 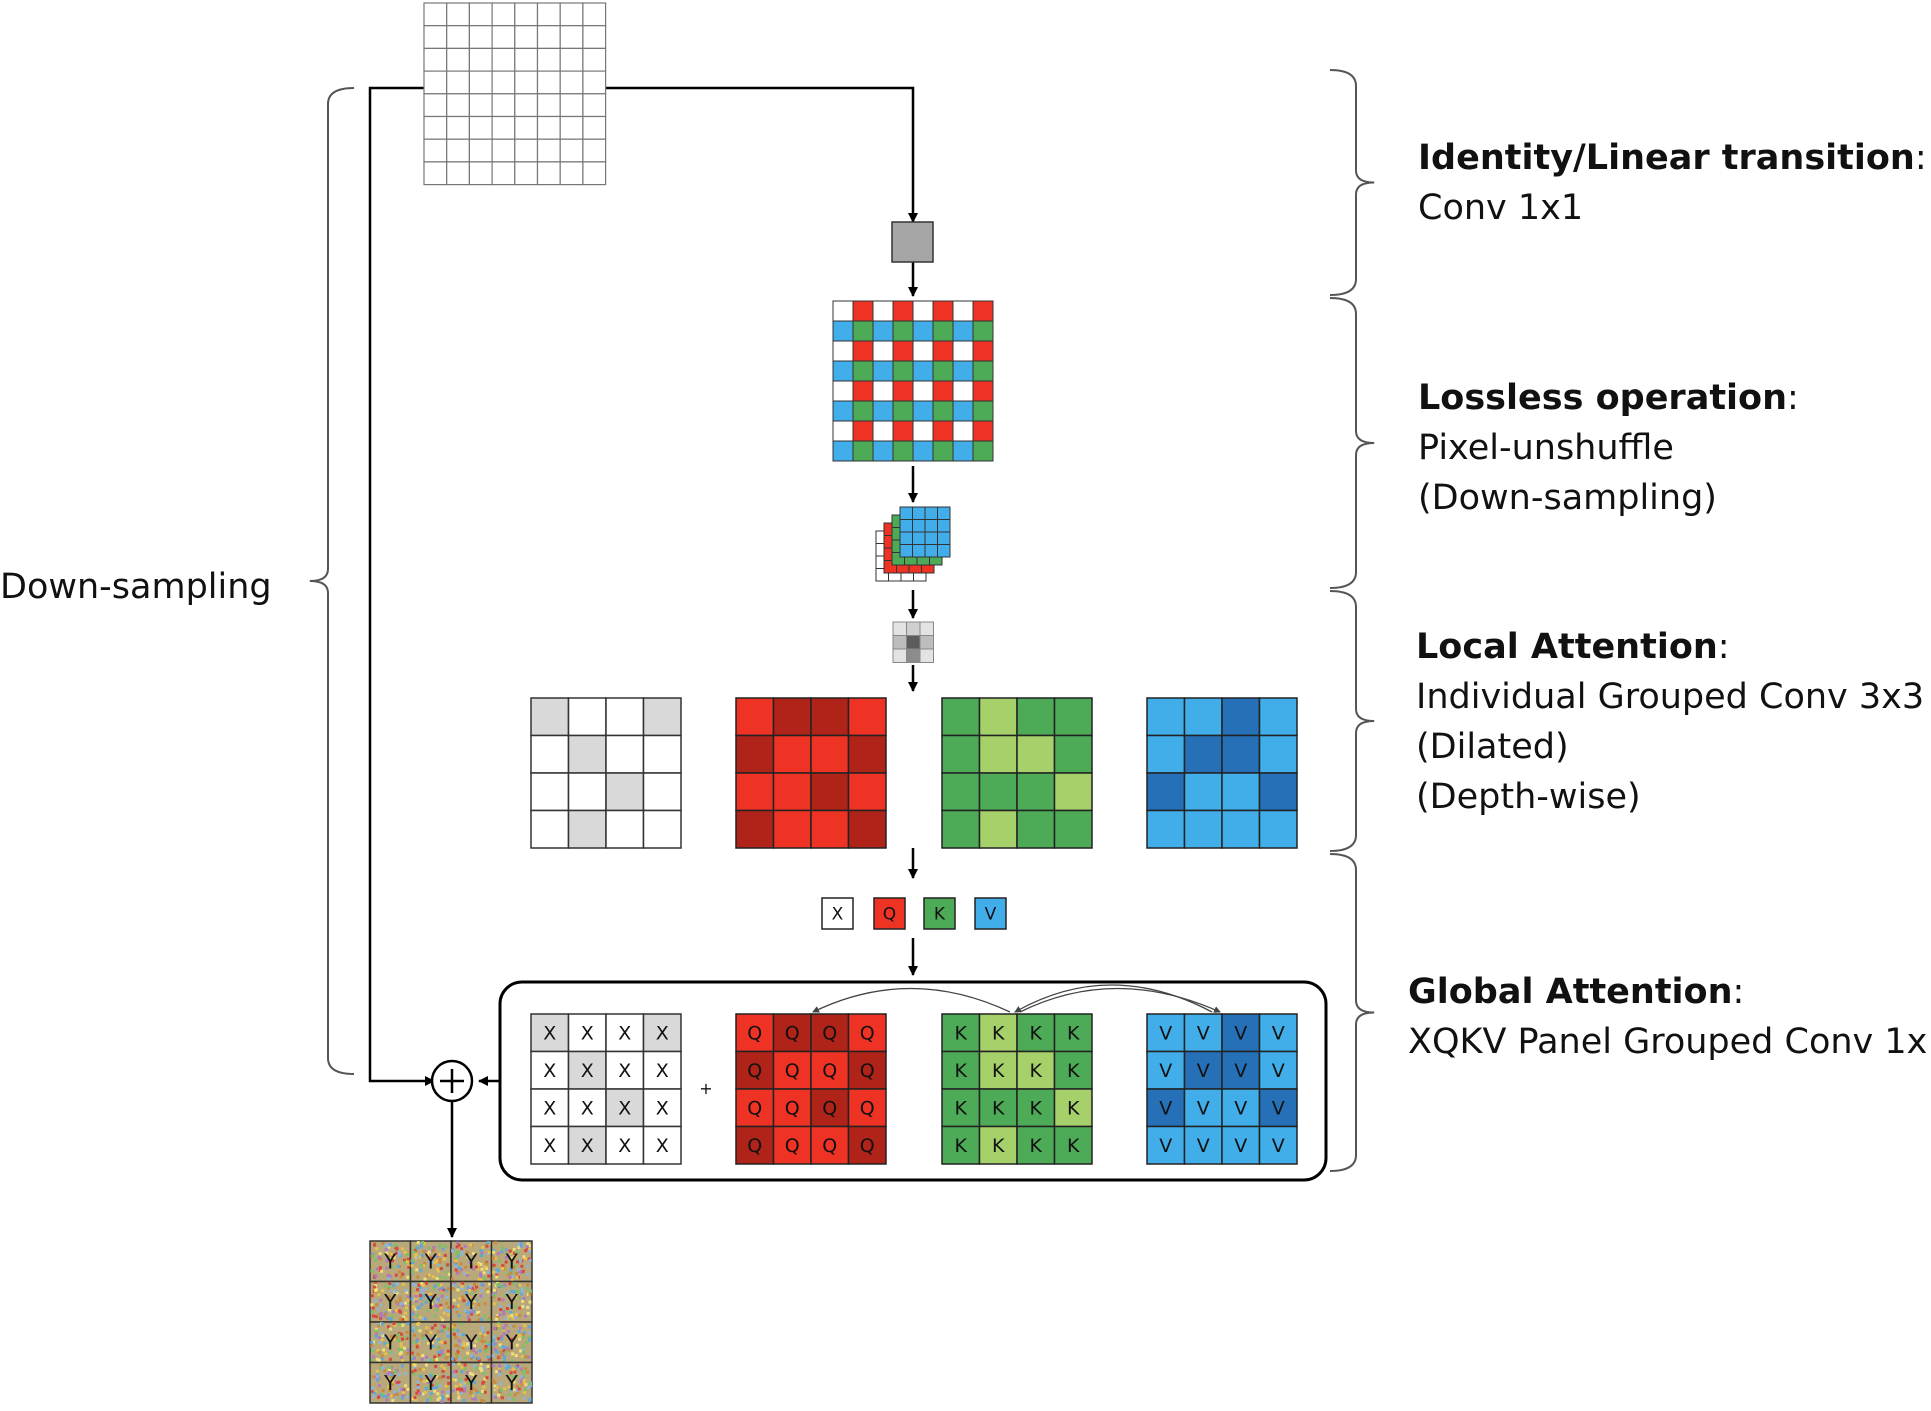 What do you see at coordinates (662, 1145) in the screenshot?
I see `global-grid-x-cell` at bounding box center [662, 1145].